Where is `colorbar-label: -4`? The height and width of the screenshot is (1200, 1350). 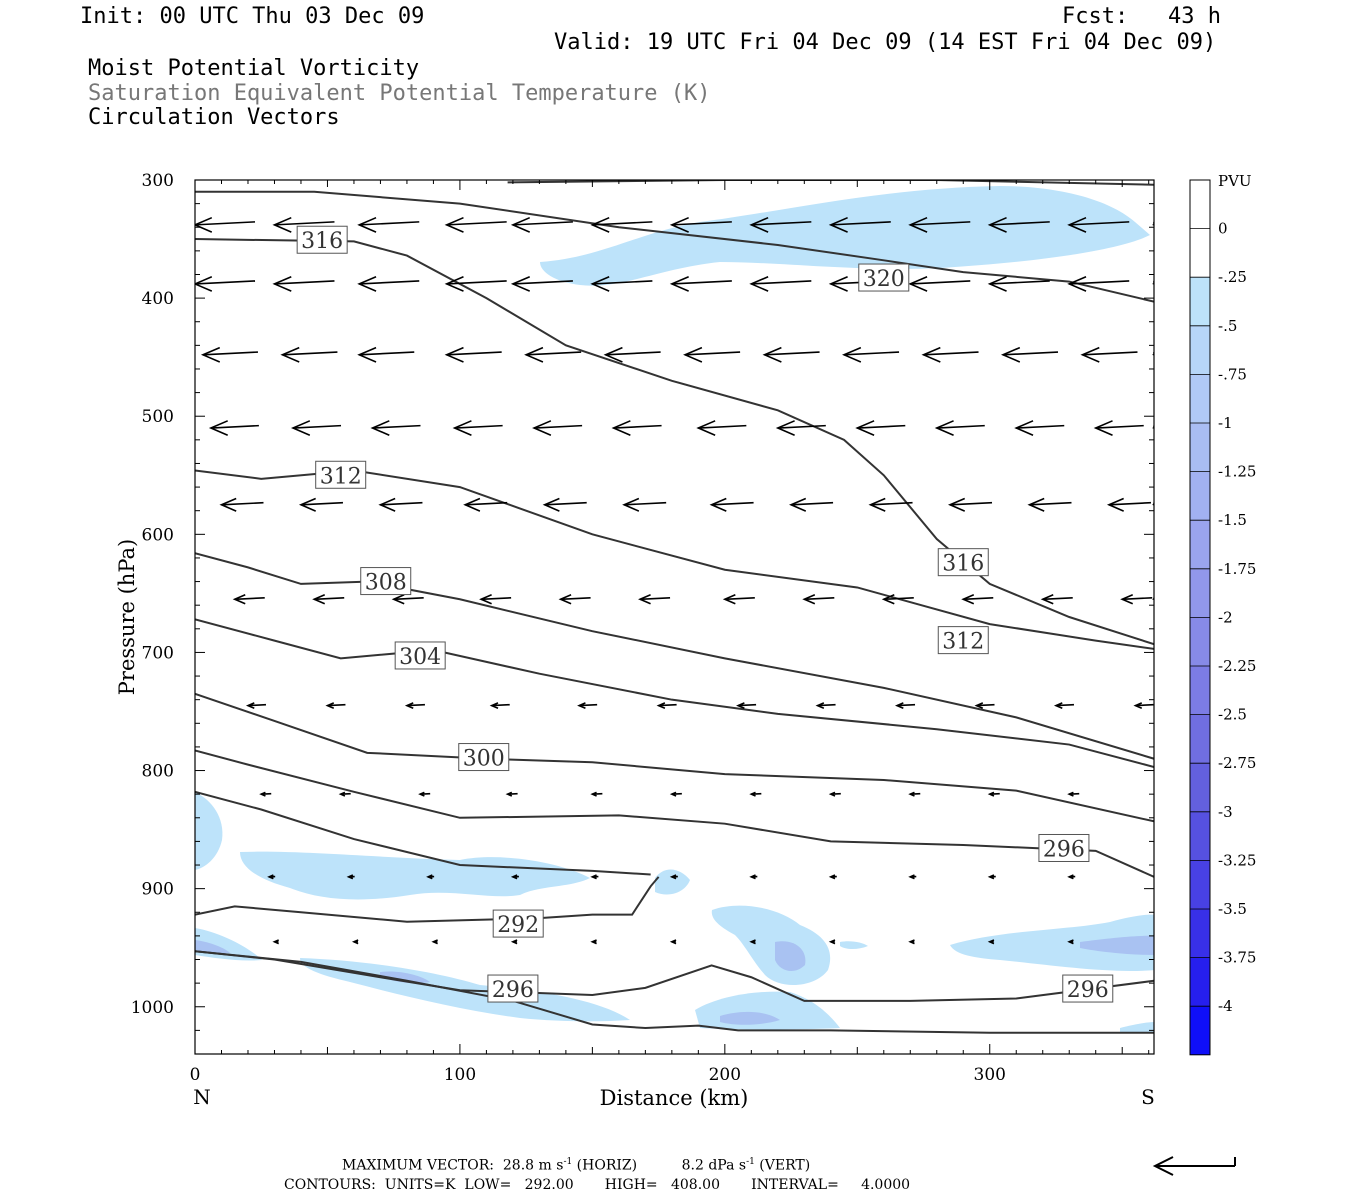
colorbar-label: -4 is located at coordinates (1225, 1006).